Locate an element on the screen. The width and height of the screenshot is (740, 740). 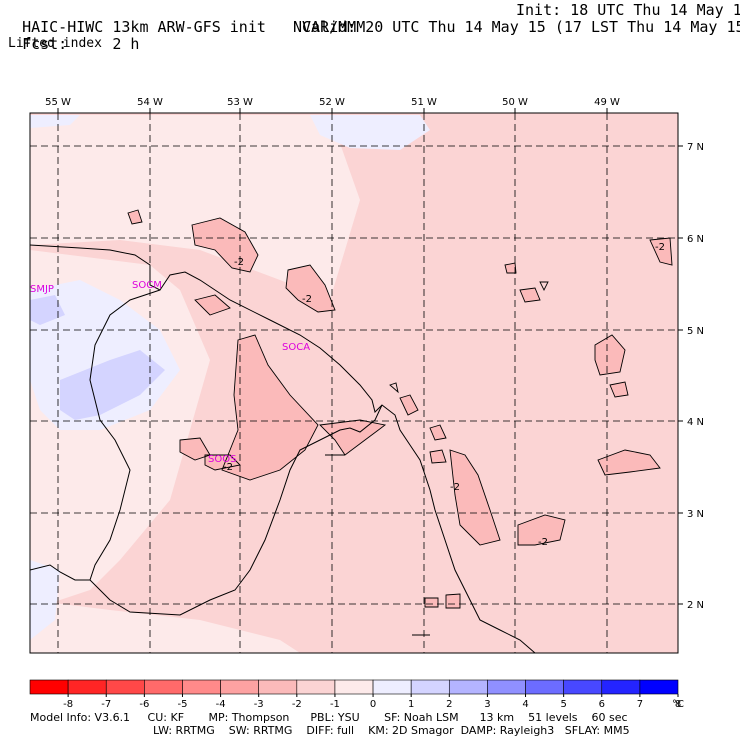
colorbar-unit: °C is located at coordinates (678, 704).